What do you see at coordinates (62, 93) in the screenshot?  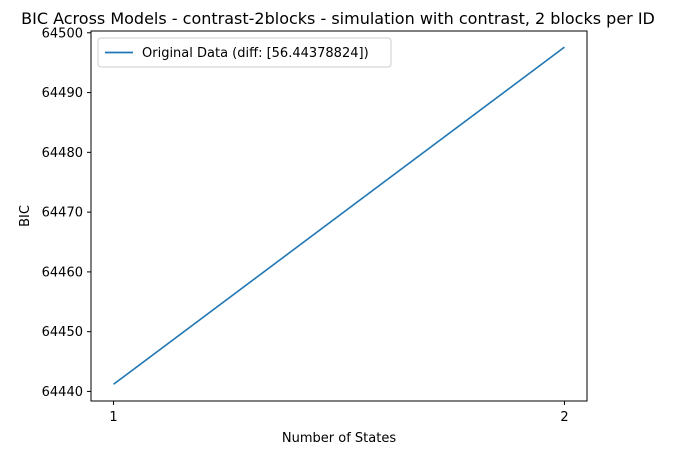 I see `y-tick-label: 64490` at bounding box center [62, 93].